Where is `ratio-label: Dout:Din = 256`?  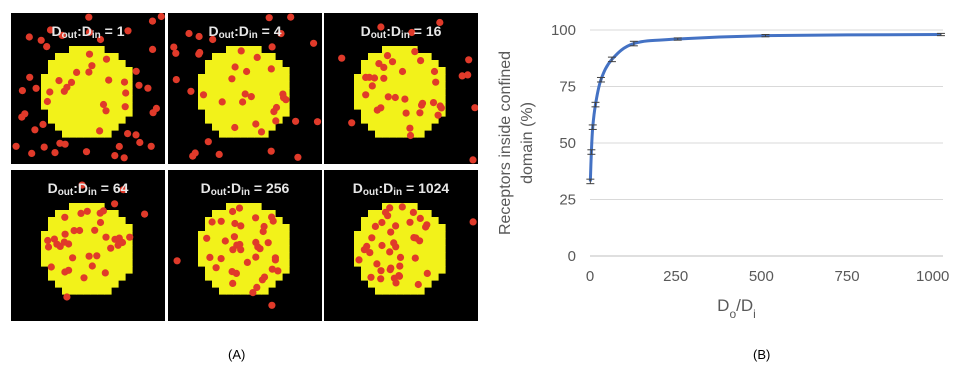 ratio-label: Dout:Din = 256 is located at coordinates (245, 189).